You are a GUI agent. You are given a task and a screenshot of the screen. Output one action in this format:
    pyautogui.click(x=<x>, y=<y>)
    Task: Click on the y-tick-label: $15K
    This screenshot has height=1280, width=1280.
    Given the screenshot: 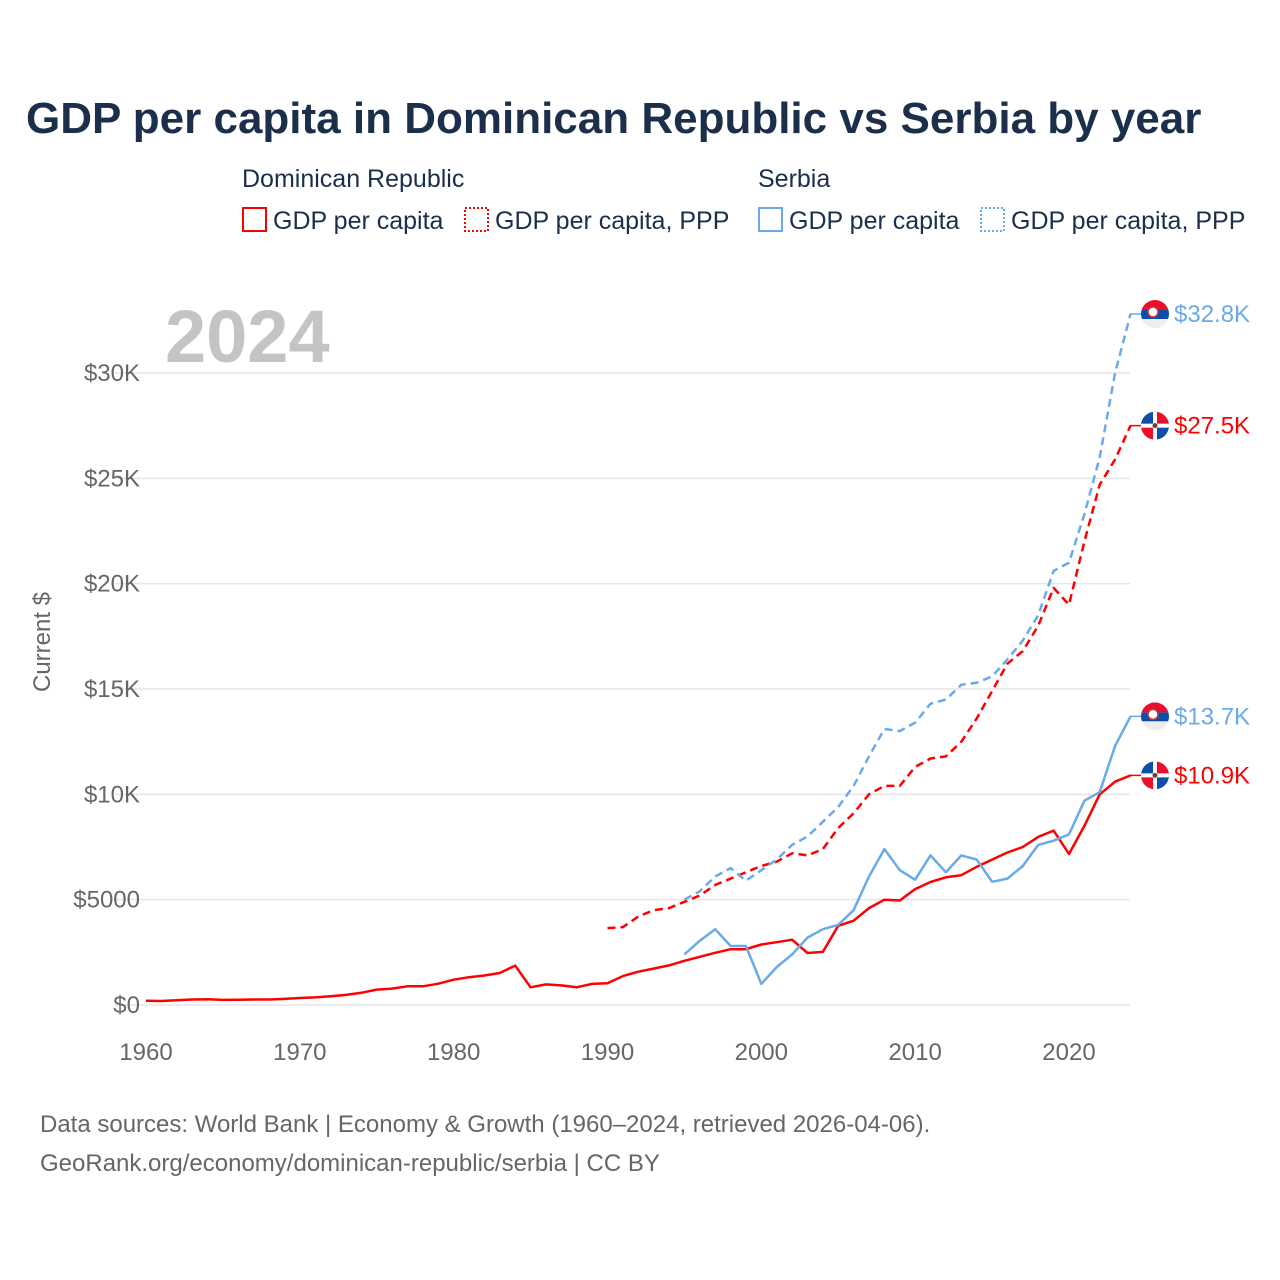 What is the action you would take?
    pyautogui.click(x=112, y=689)
    